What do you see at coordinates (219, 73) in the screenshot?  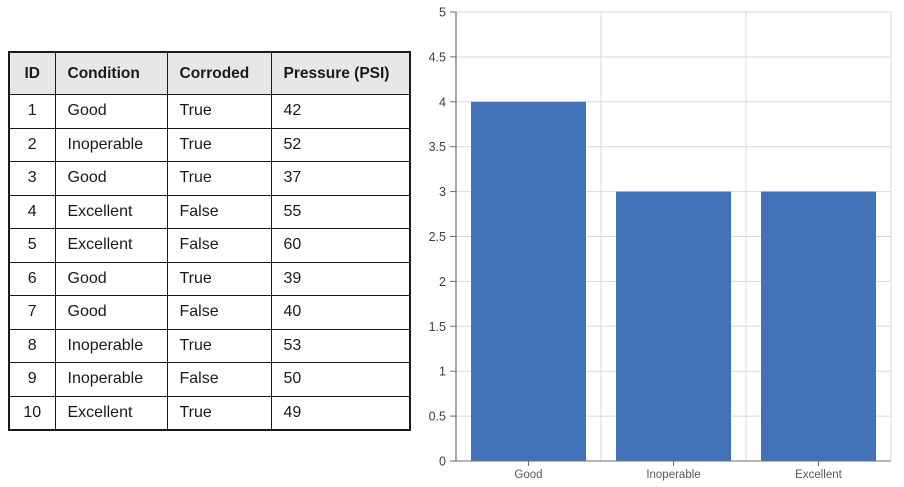 I see `column-header-corroded: Corroded` at bounding box center [219, 73].